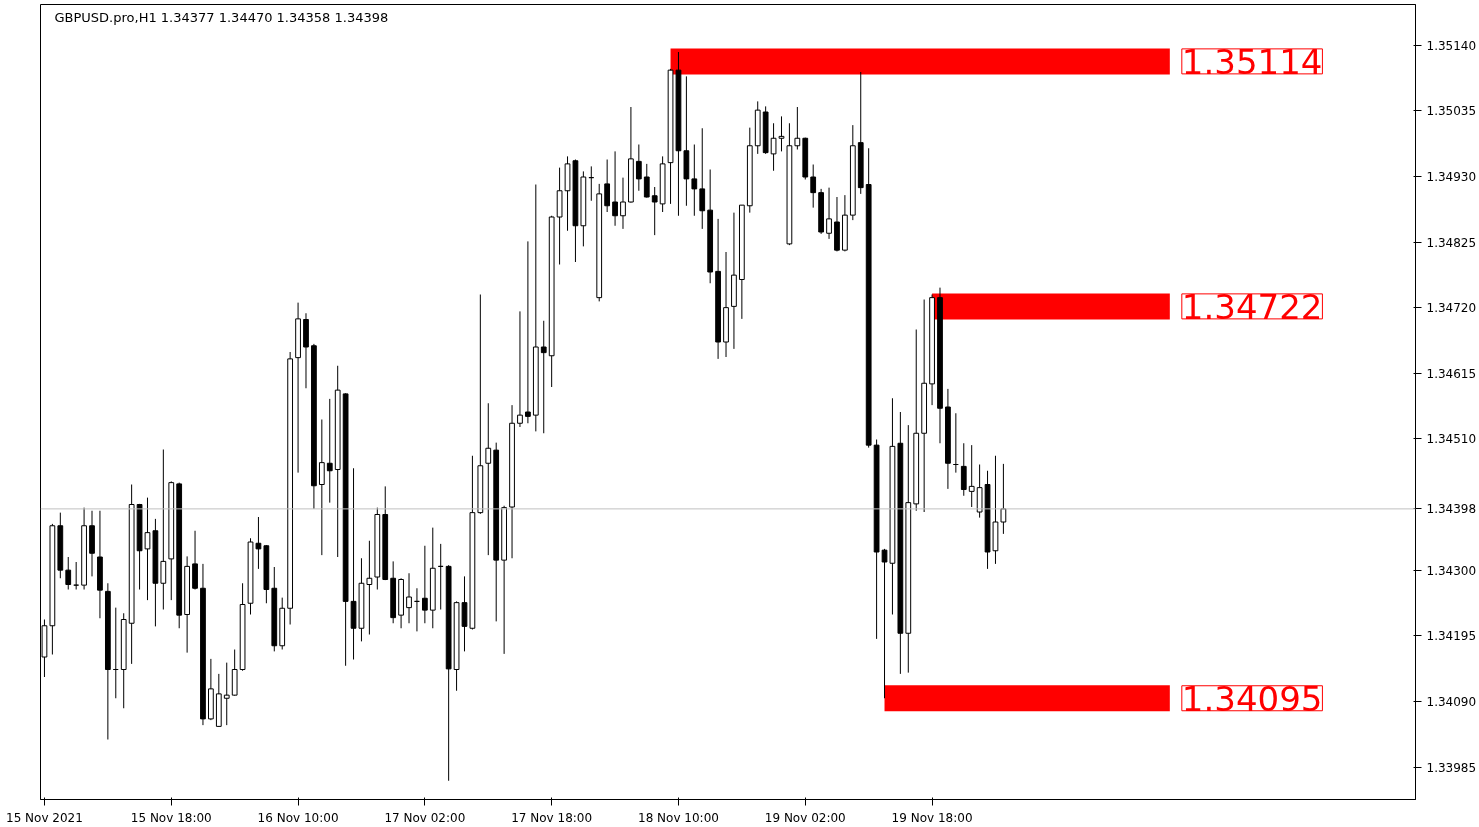  Describe the element at coordinates (1451, 45) in the screenshot. I see `y-tick-label: 1.35140` at that location.